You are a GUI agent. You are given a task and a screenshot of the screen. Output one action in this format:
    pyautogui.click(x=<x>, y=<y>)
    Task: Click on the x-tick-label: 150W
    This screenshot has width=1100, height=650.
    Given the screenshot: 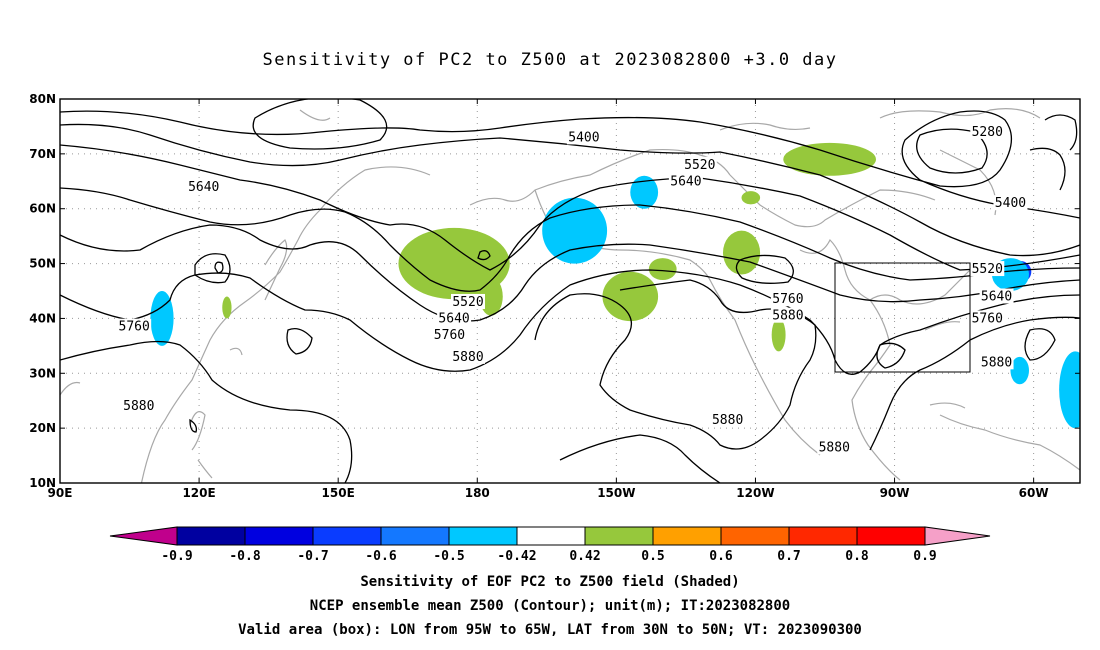 What is the action you would take?
    pyautogui.click(x=616, y=493)
    